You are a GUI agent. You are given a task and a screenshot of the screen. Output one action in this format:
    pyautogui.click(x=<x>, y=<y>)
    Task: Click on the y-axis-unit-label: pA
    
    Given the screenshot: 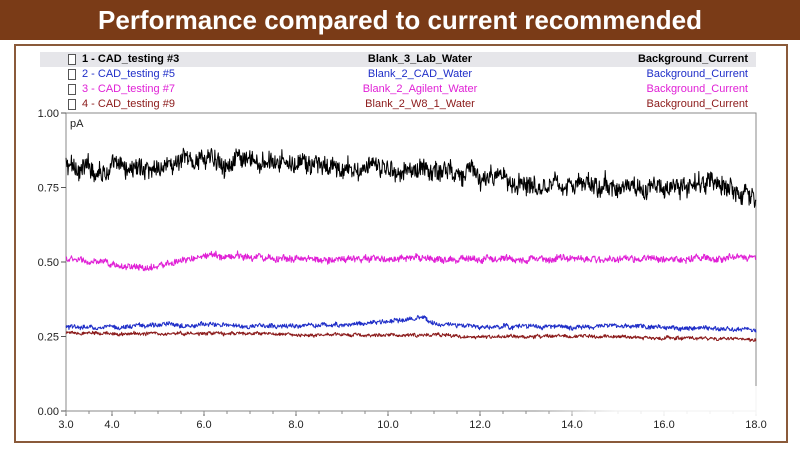 What is the action you would take?
    pyautogui.click(x=77, y=124)
    